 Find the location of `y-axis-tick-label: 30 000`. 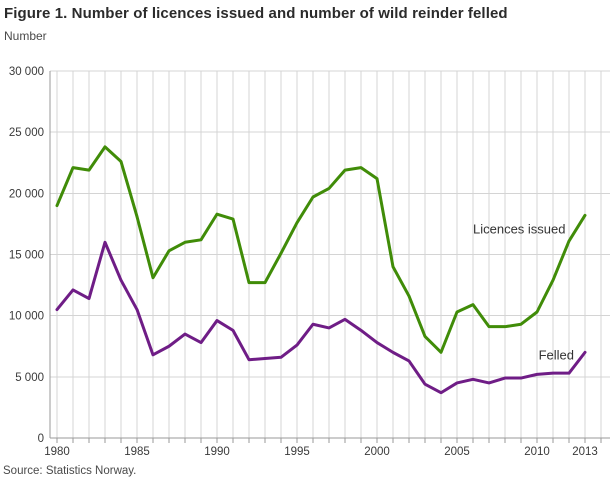

y-axis-tick-label: 30 000 is located at coordinates (26, 72).